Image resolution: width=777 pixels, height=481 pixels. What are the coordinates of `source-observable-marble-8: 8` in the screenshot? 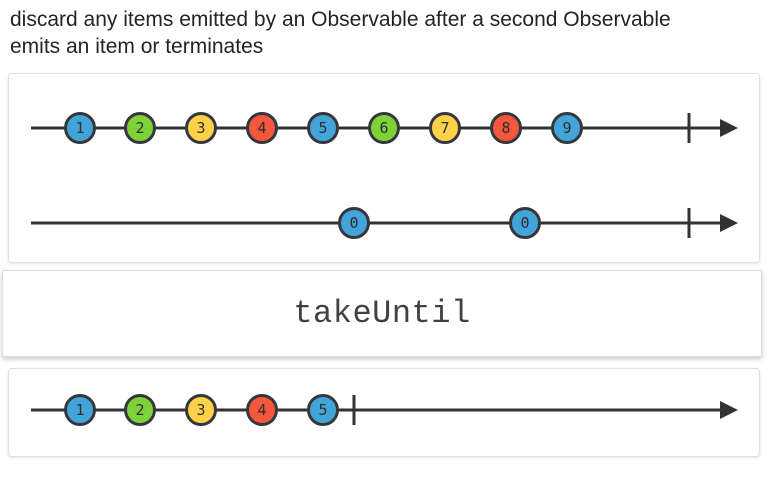 It's located at (506, 128).